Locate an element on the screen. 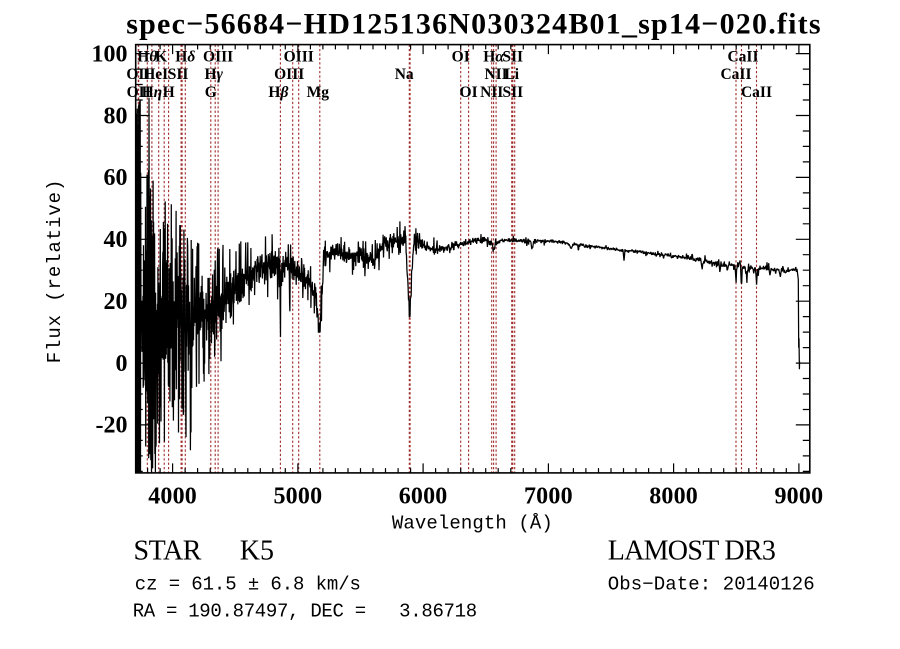 The image size is (900, 649). svg-text: G is located at coordinates (211, 92).